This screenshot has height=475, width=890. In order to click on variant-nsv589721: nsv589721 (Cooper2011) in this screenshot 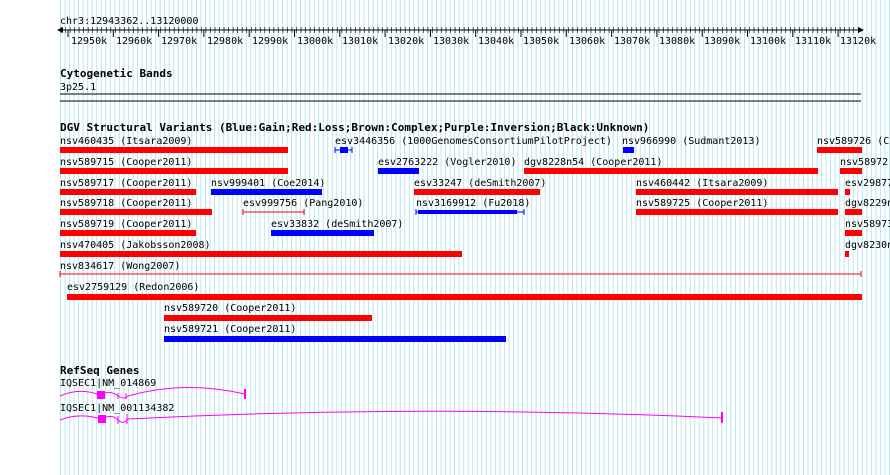, I will do `click(335, 333)`.